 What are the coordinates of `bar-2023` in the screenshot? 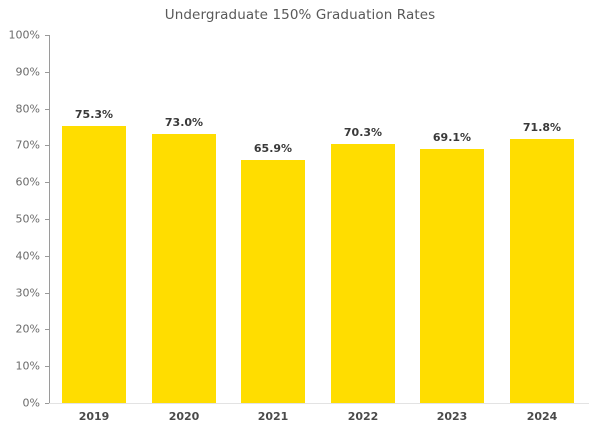 It's located at (452, 275).